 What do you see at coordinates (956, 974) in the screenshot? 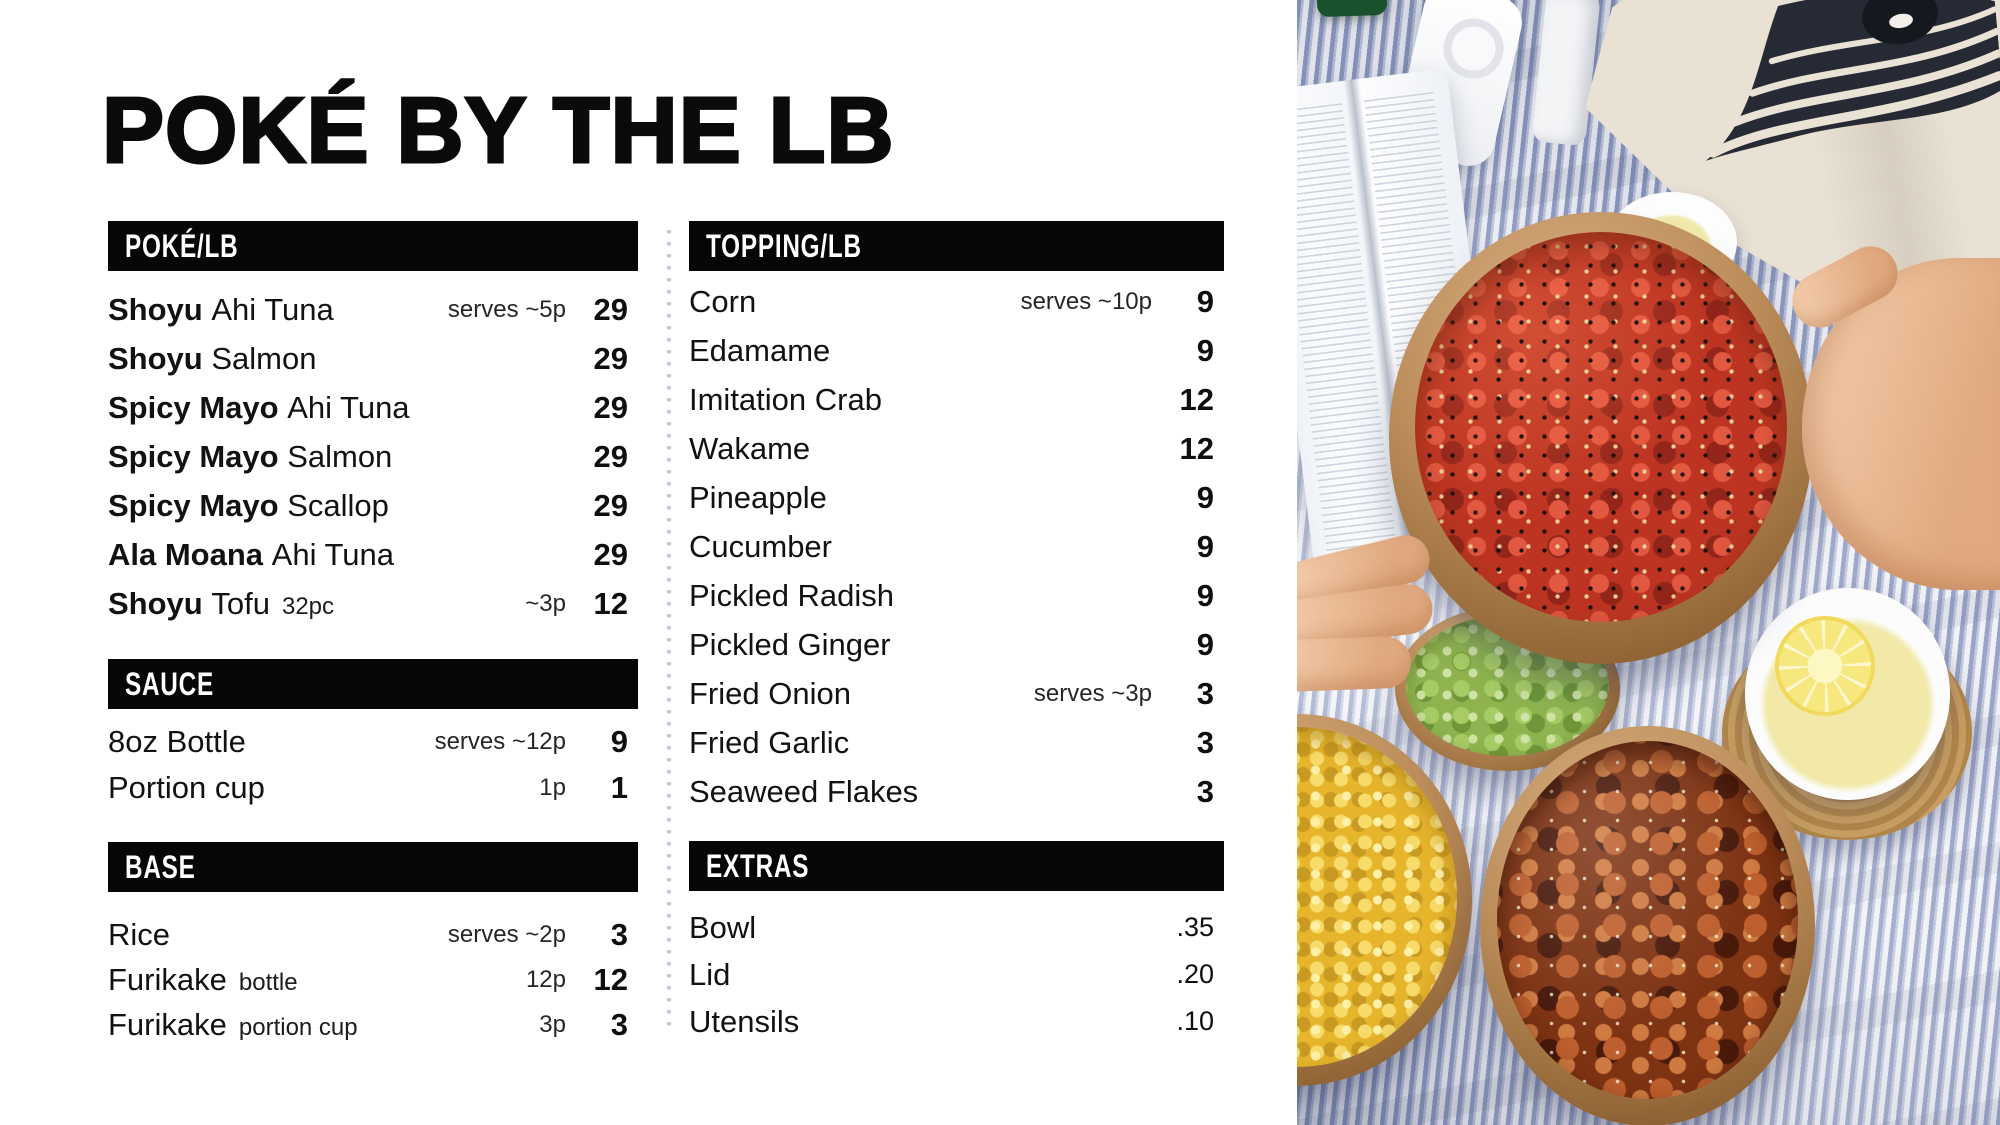
I see `menu-item-row: Lid .20` at bounding box center [956, 974].